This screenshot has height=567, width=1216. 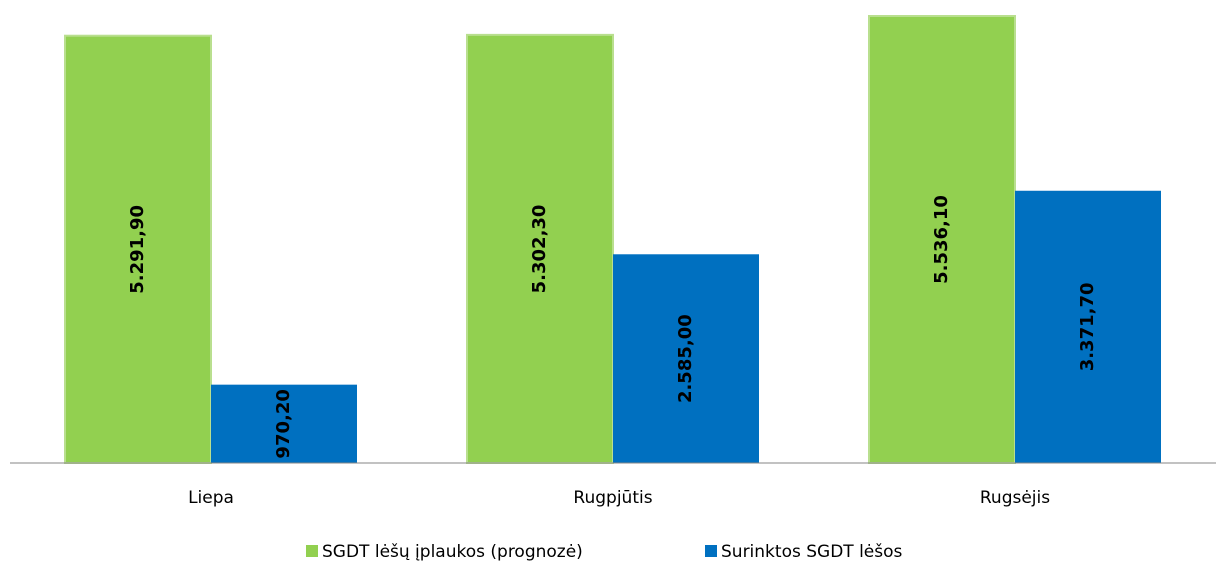 I want to click on legend-label: Surinktos SGDT lėšos, so click(x=812, y=552).